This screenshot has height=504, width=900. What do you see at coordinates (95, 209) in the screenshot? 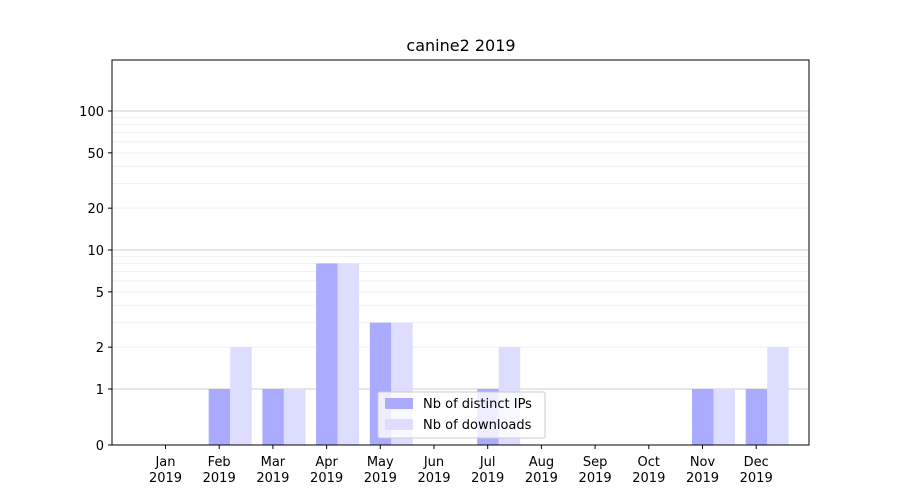
I see `y-tick-label: 20` at bounding box center [95, 209].